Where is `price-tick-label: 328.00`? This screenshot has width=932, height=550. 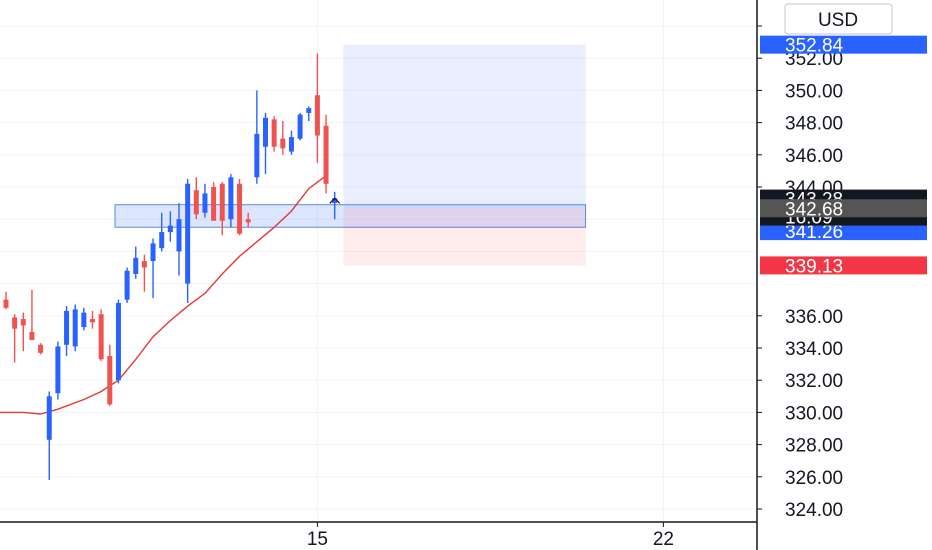 price-tick-label: 328.00 is located at coordinates (814, 446).